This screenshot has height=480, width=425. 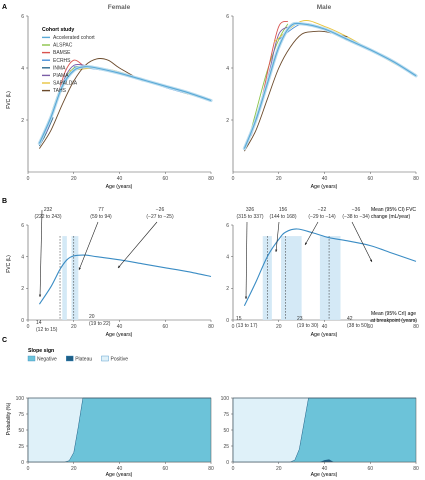 What do you see at coordinates (4, 340) in the screenshot?
I see `panel-label-c: C` at bounding box center [4, 340].